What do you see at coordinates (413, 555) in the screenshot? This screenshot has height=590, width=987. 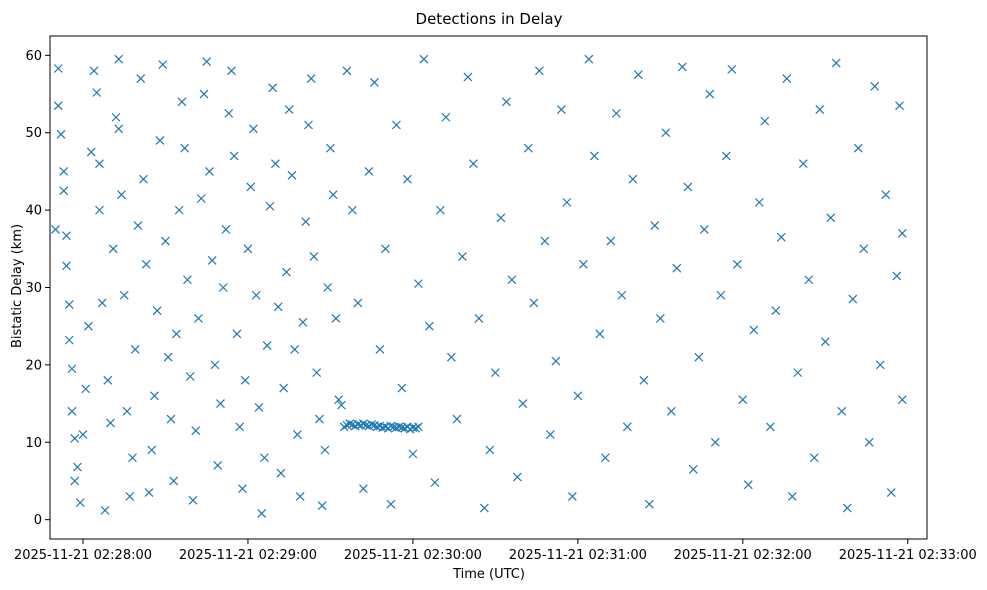 I see `x-tick-label: 2025-11-21 02:30:00` at bounding box center [413, 555].